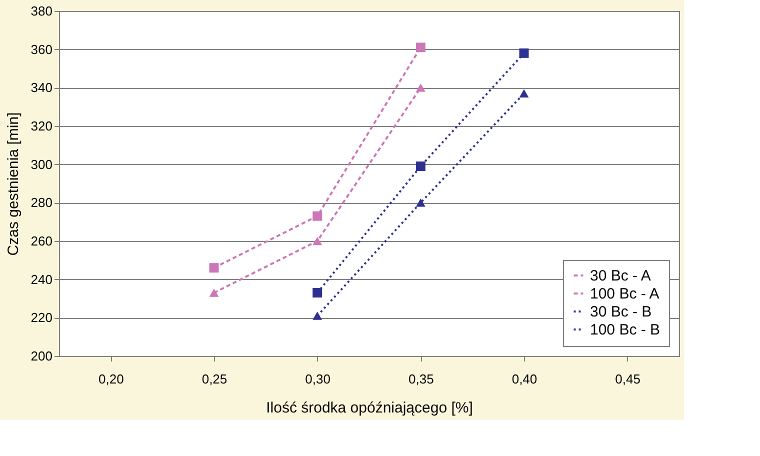  What do you see at coordinates (369, 408) in the screenshot?
I see `x-axis-title: Ilość środka opóźniającego [%]` at bounding box center [369, 408].